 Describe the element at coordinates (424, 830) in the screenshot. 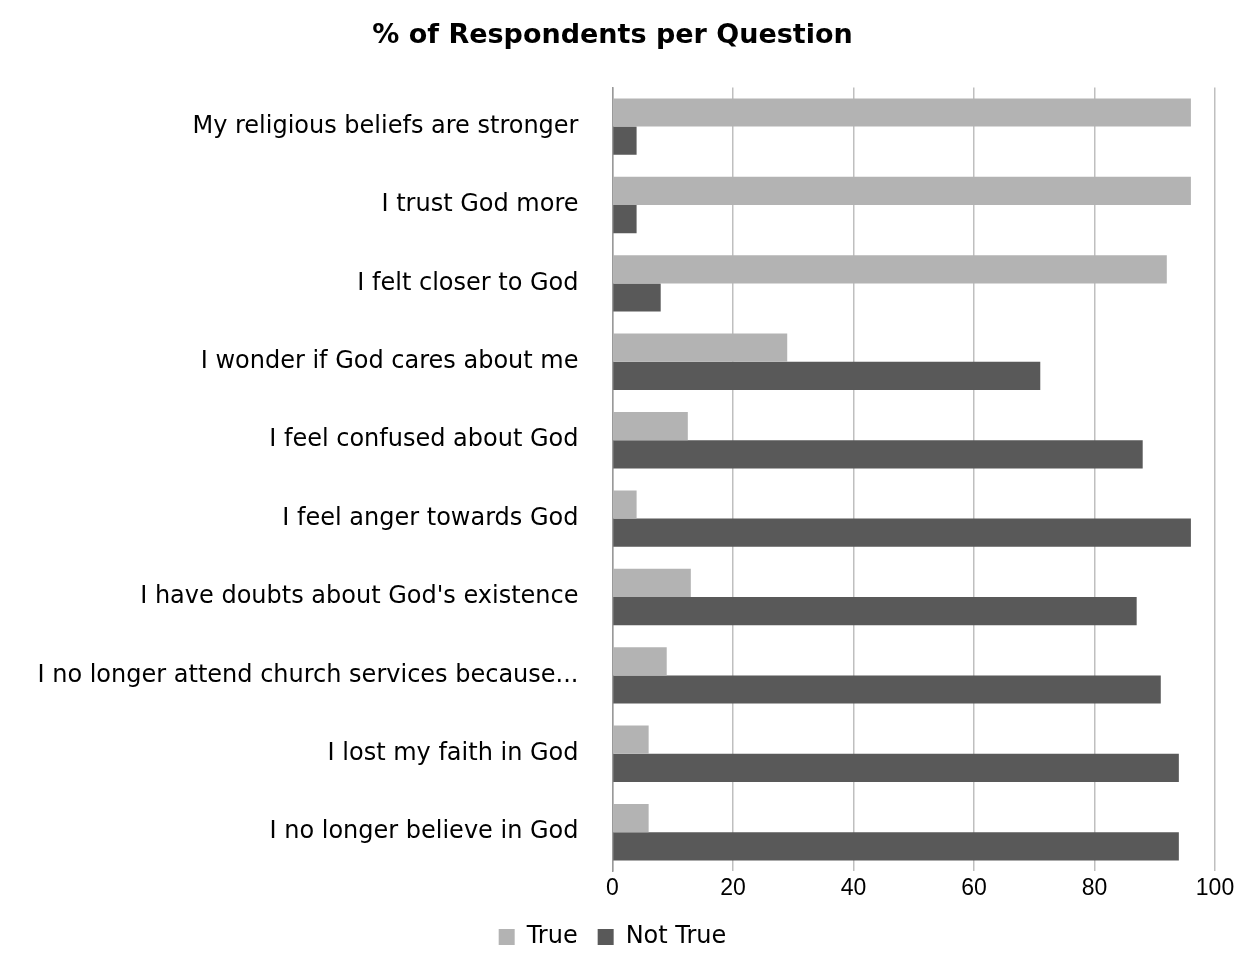

I see `y-tick-label: I no longer believe in God` at that location.